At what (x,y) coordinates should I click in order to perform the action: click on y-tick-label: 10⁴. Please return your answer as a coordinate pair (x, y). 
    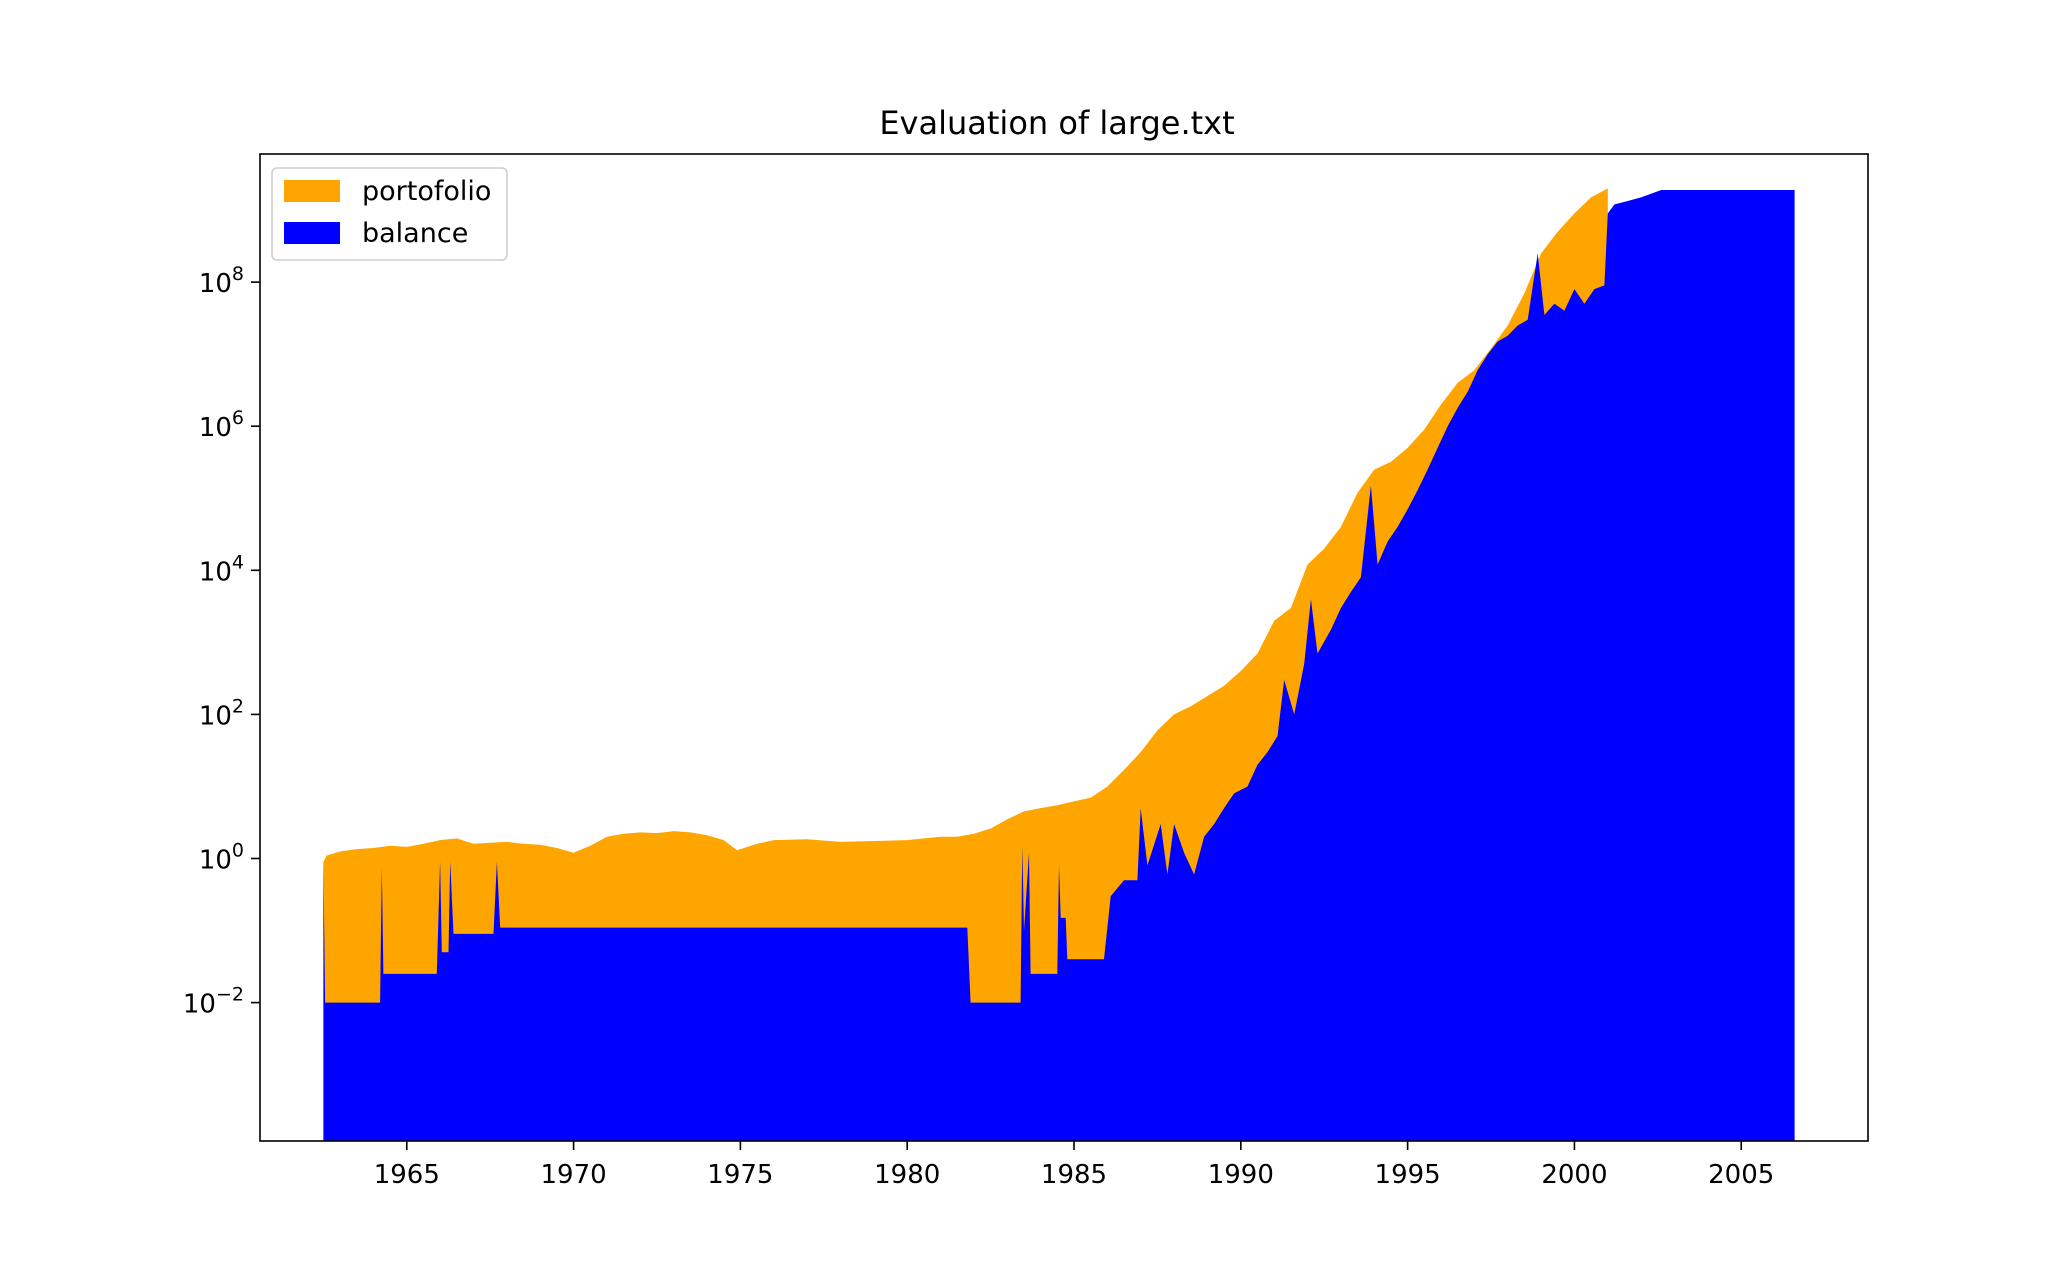
    Looking at the image, I should click on (221, 569).